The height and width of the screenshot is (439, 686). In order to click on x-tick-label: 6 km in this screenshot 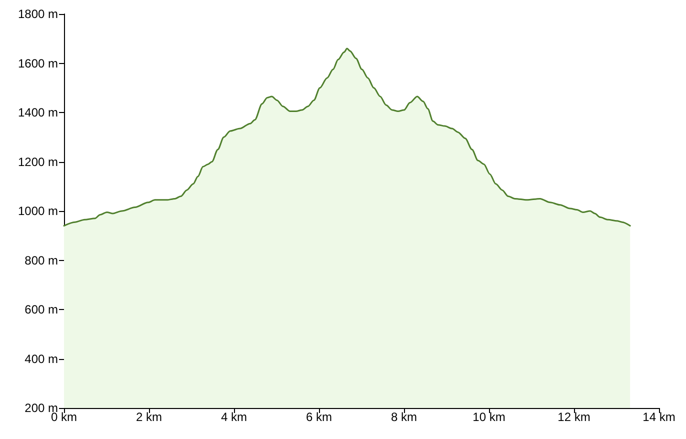, I will do `click(319, 417)`.